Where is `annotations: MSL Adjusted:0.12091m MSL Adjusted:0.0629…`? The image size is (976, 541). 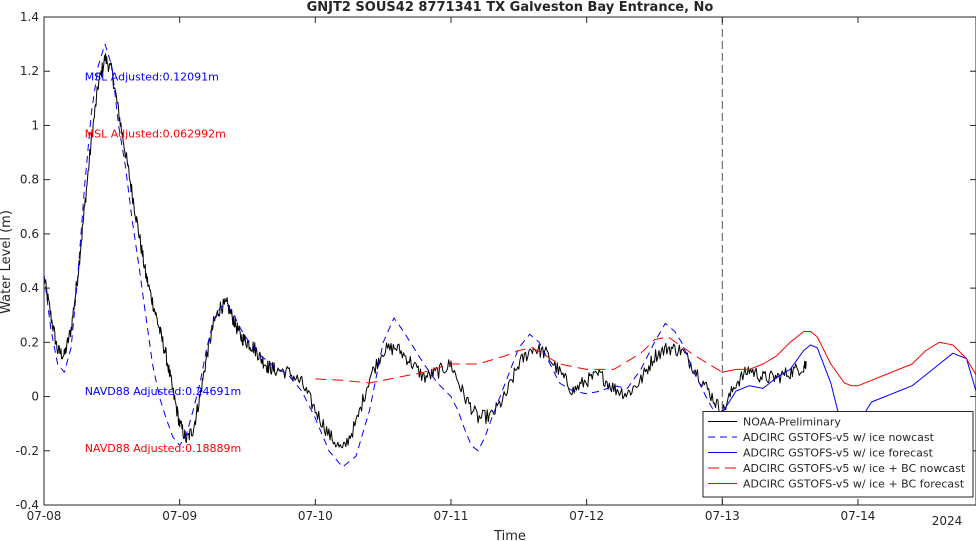
annotations: MSL Adjusted:0.12091m MSL Adjusted:0.0629… is located at coordinates (163, 263).